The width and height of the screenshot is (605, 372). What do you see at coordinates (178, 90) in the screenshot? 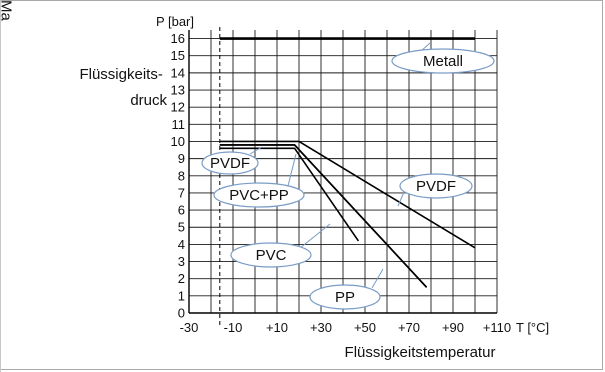
I see `y-tick-label: 13` at bounding box center [178, 90].